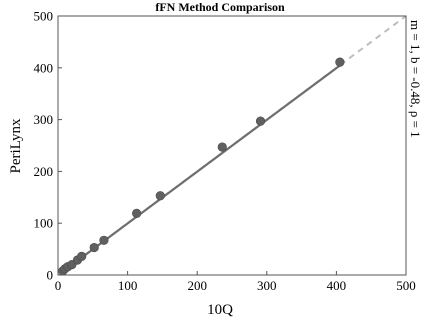 Image resolution: width=426 pixels, height=320 pixels. What do you see at coordinates (50, 275) in the screenshot?
I see `y-tick-label: 0` at bounding box center [50, 275].